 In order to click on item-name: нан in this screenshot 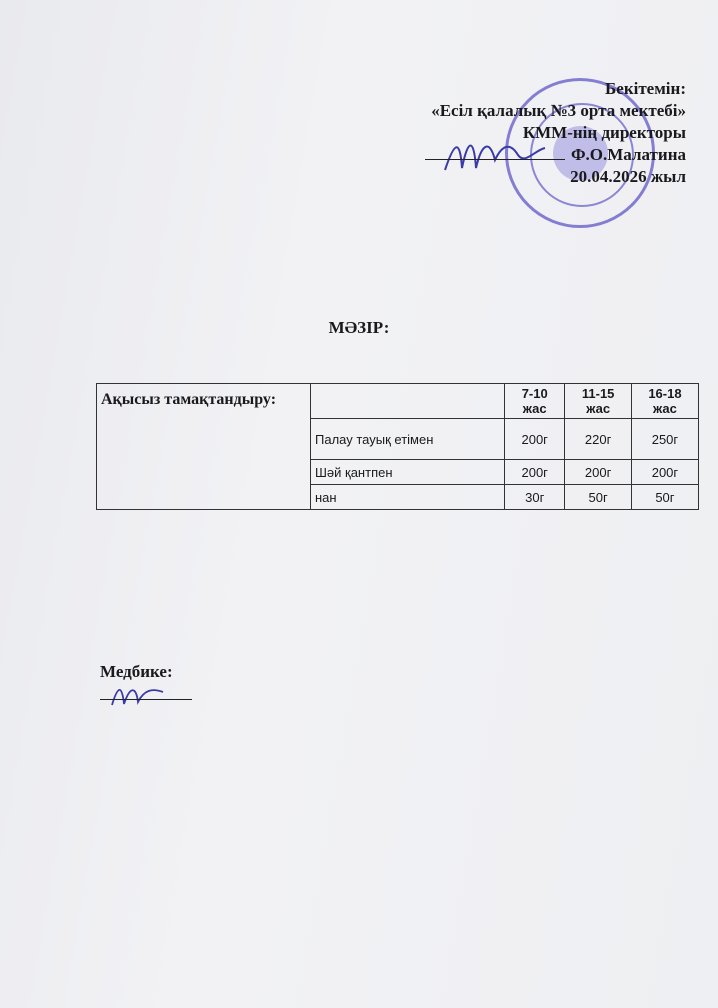, I will do `click(407, 497)`.